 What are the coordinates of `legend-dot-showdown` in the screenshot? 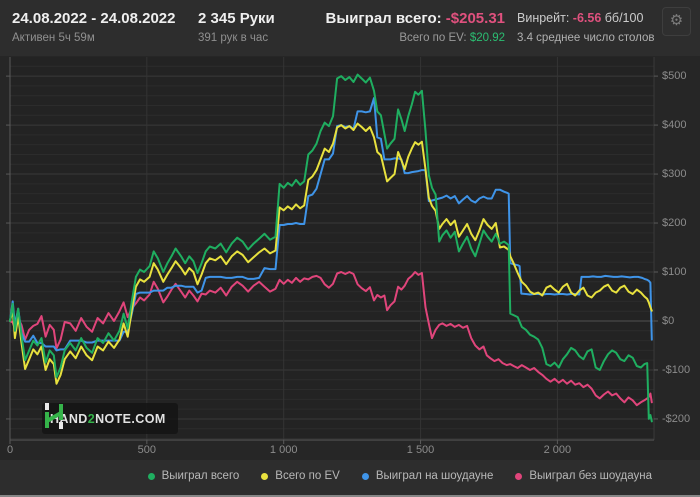 It's located at (365, 476).